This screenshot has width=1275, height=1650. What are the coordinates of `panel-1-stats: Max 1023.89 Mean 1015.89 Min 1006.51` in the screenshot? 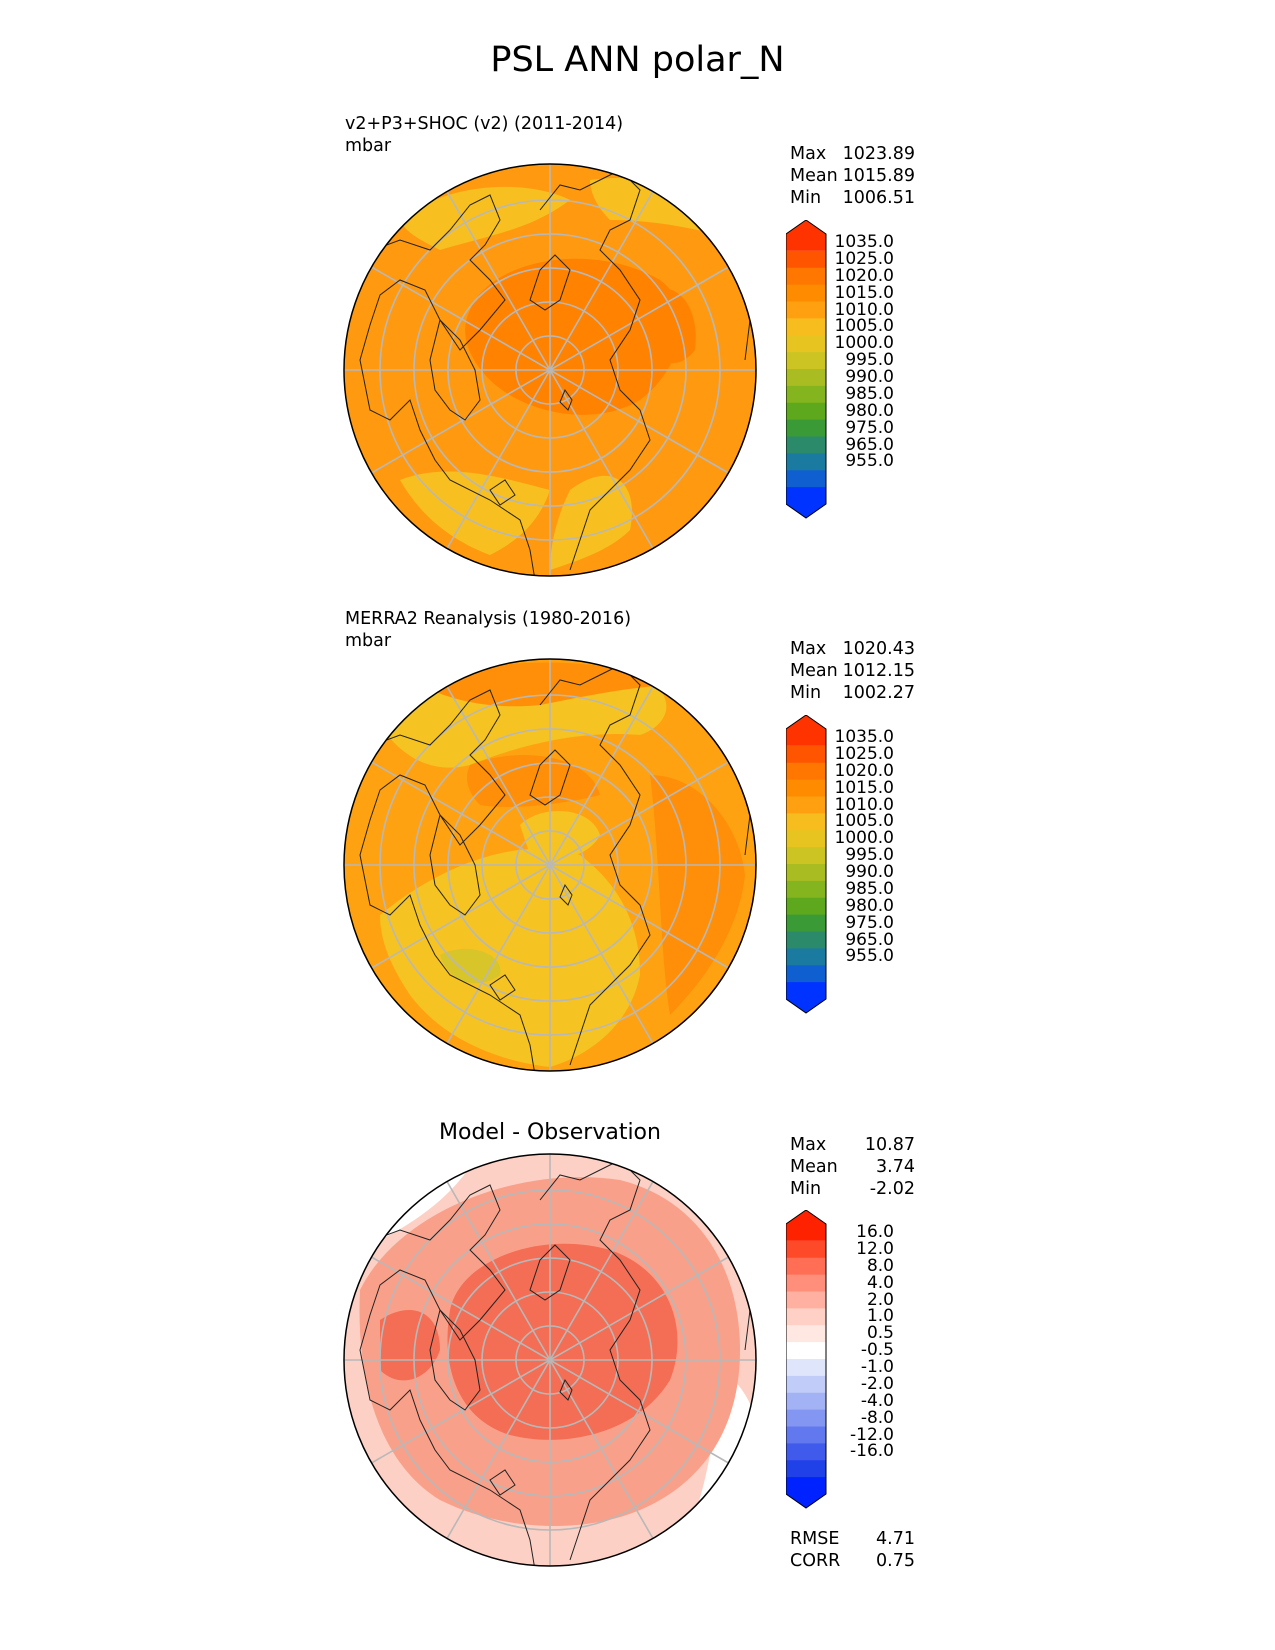 It's located at (852, 176).